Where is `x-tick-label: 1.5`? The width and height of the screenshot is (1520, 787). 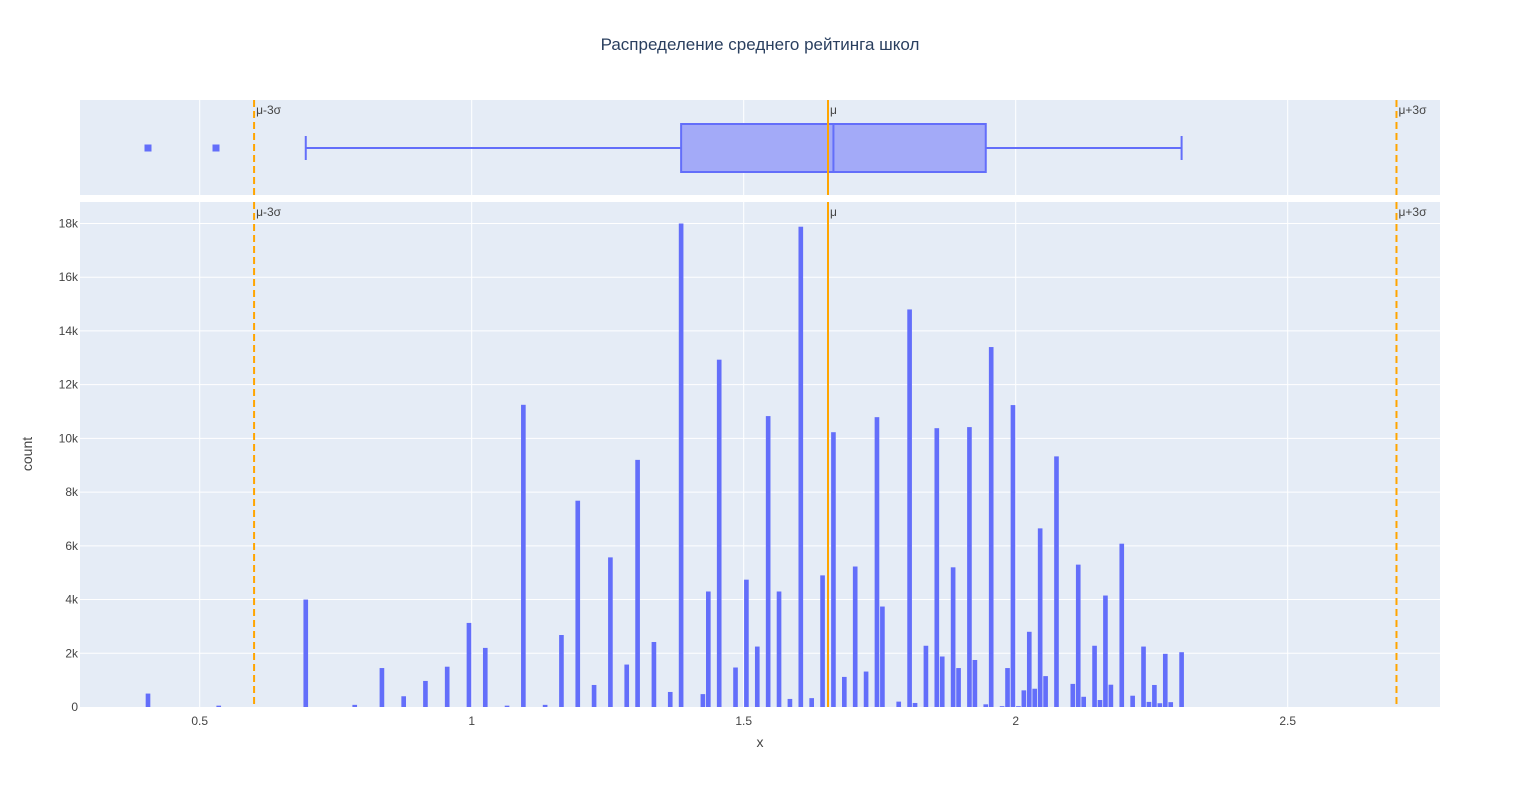 x-tick-label: 1.5 is located at coordinates (743, 721).